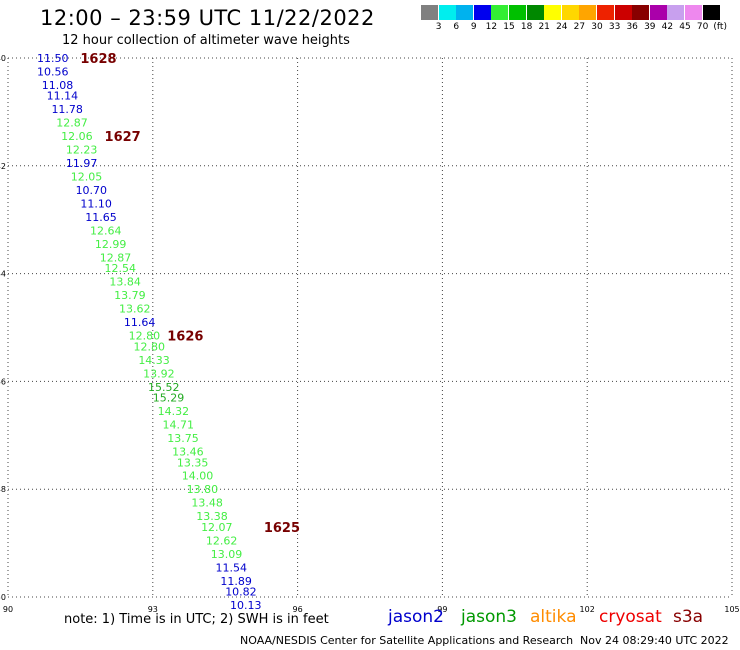 This screenshot has width=740, height=650. Describe the element at coordinates (58, 85) in the screenshot. I see `wave-height-point: 11.08` at that location.